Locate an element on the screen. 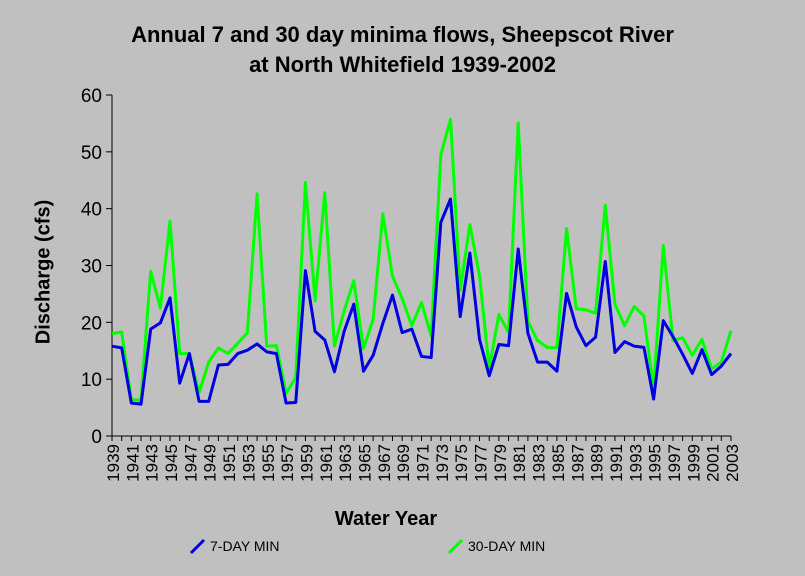 The image size is (805, 576). x-tick-label: 1947 is located at coordinates (190, 463).